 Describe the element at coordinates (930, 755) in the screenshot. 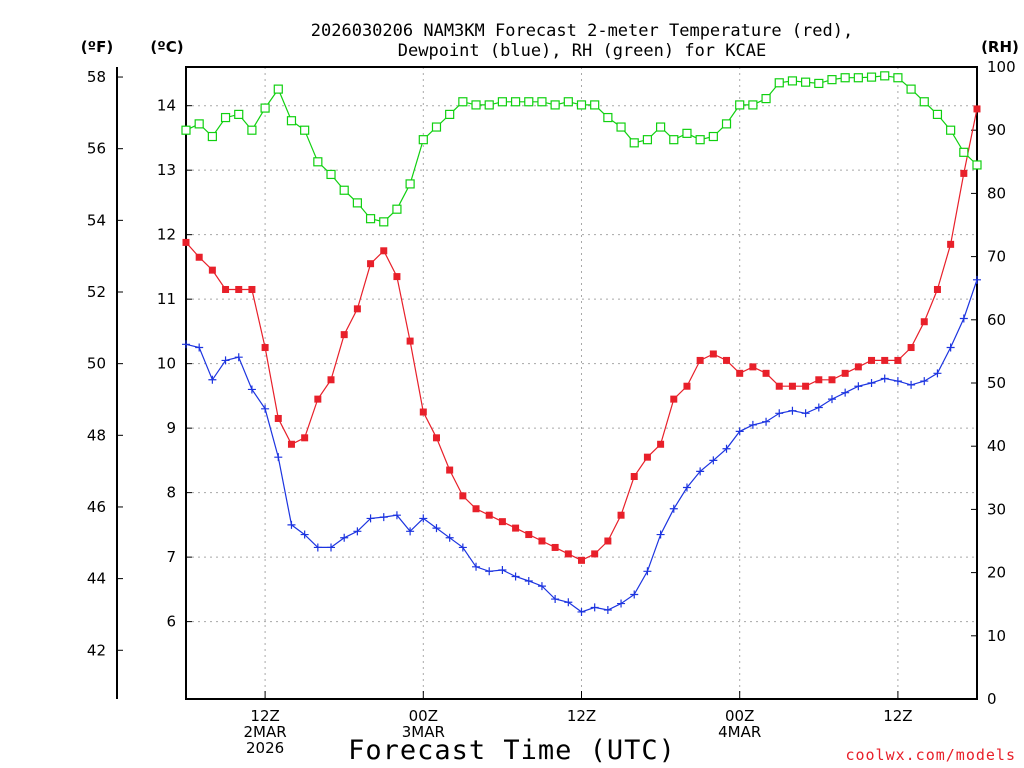

I see `credit-text: coolwx.com/models` at that location.